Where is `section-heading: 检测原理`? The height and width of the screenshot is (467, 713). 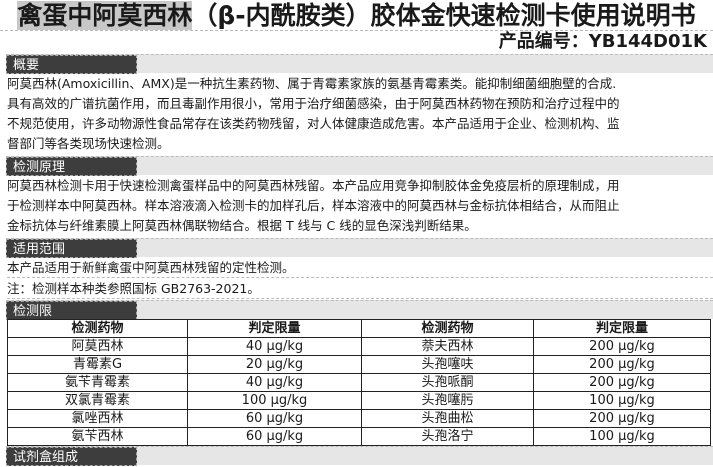
section-heading: 检测原理 is located at coordinates (71, 166).